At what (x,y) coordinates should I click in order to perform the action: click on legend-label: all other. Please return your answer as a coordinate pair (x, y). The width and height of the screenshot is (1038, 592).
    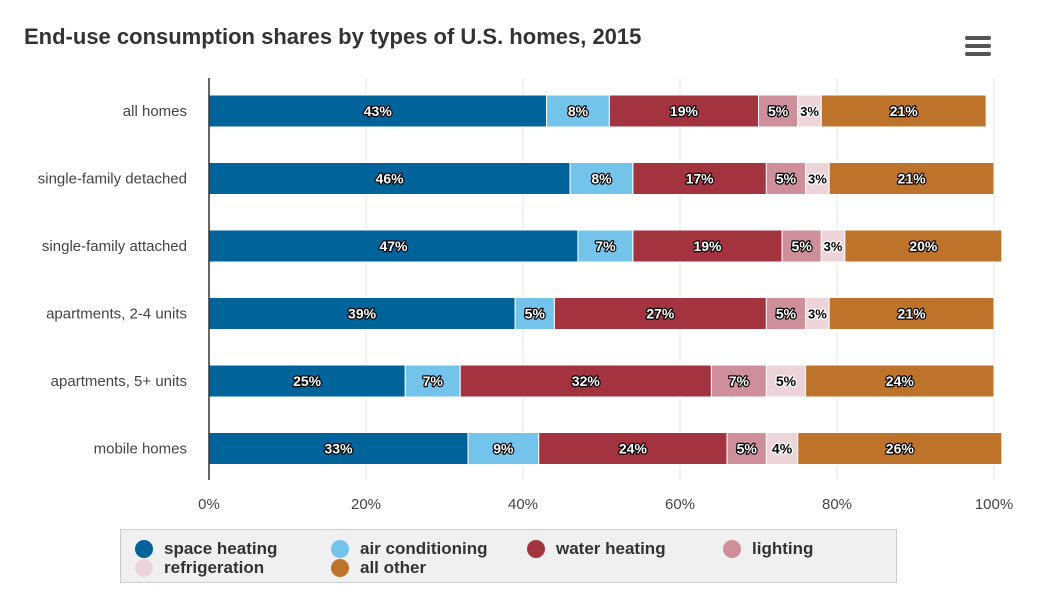
    Looking at the image, I should click on (393, 567).